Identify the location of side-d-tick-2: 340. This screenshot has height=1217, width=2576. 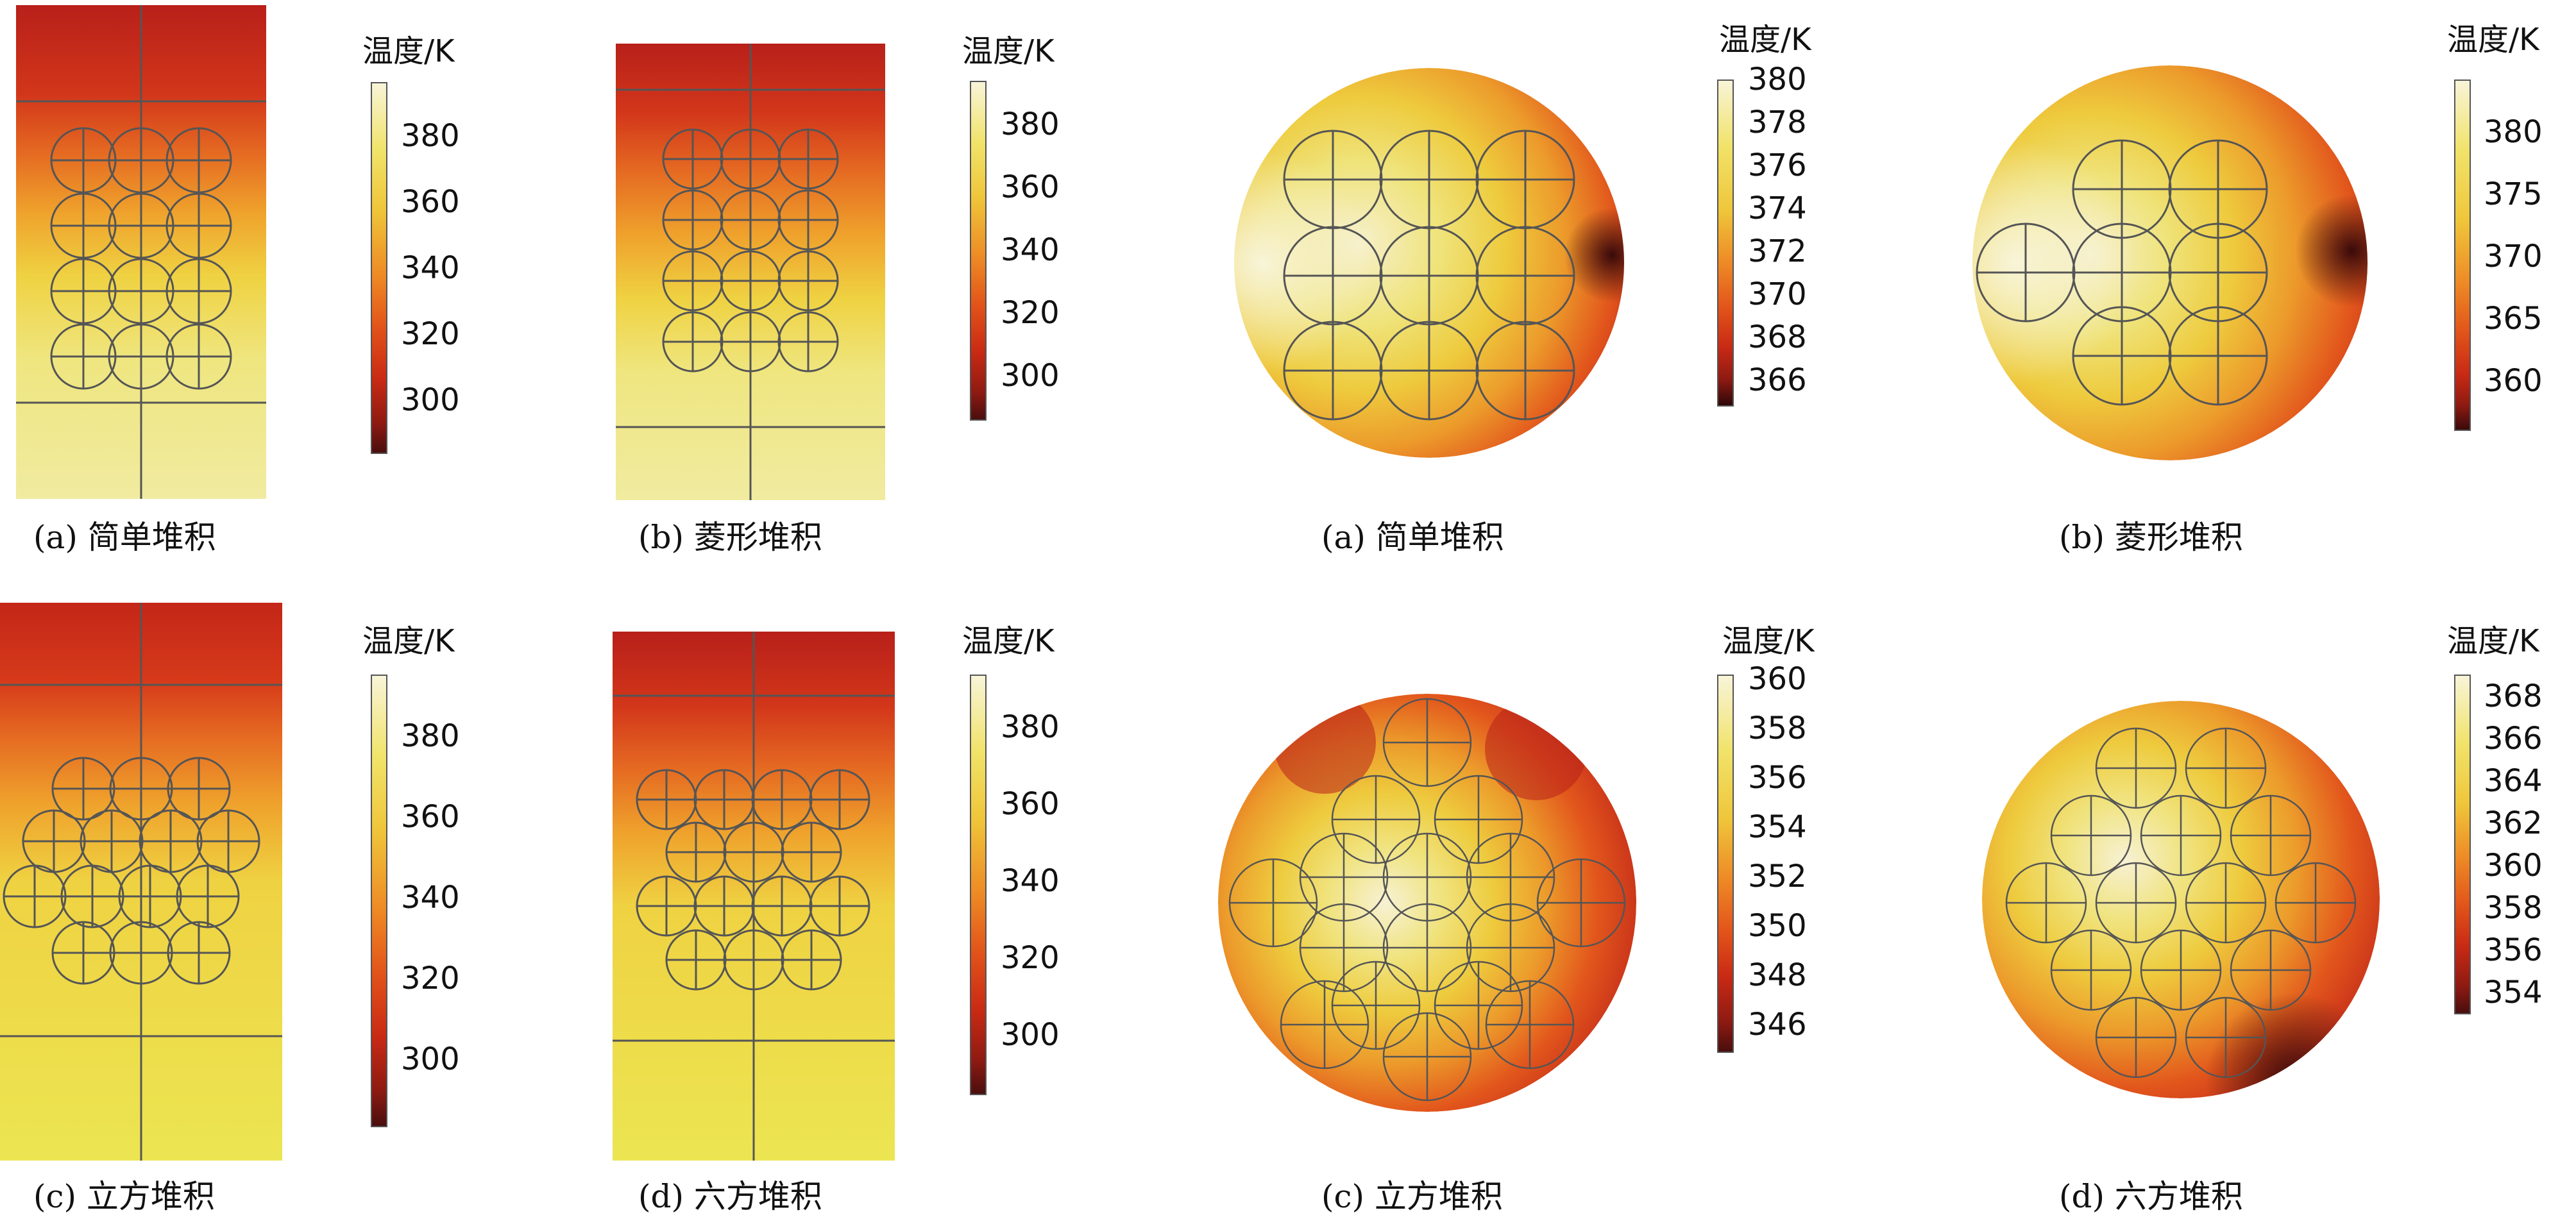
(1030, 881).